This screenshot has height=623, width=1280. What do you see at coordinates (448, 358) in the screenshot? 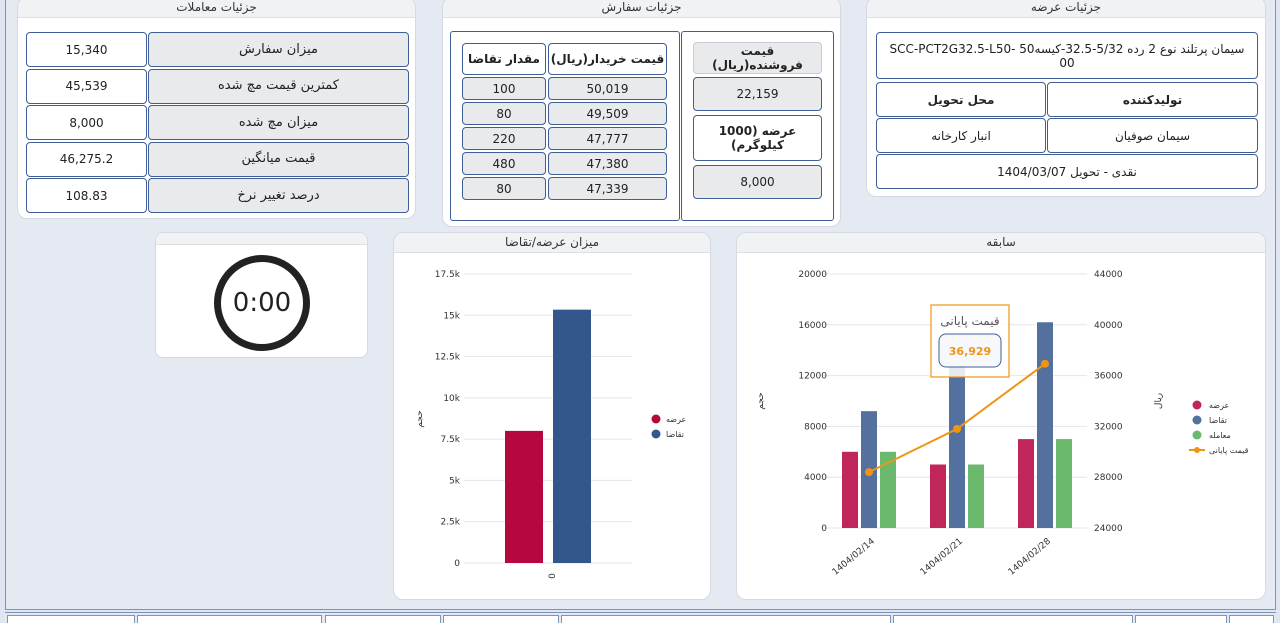
I see `y-tick-label: 12.5k` at bounding box center [448, 358].